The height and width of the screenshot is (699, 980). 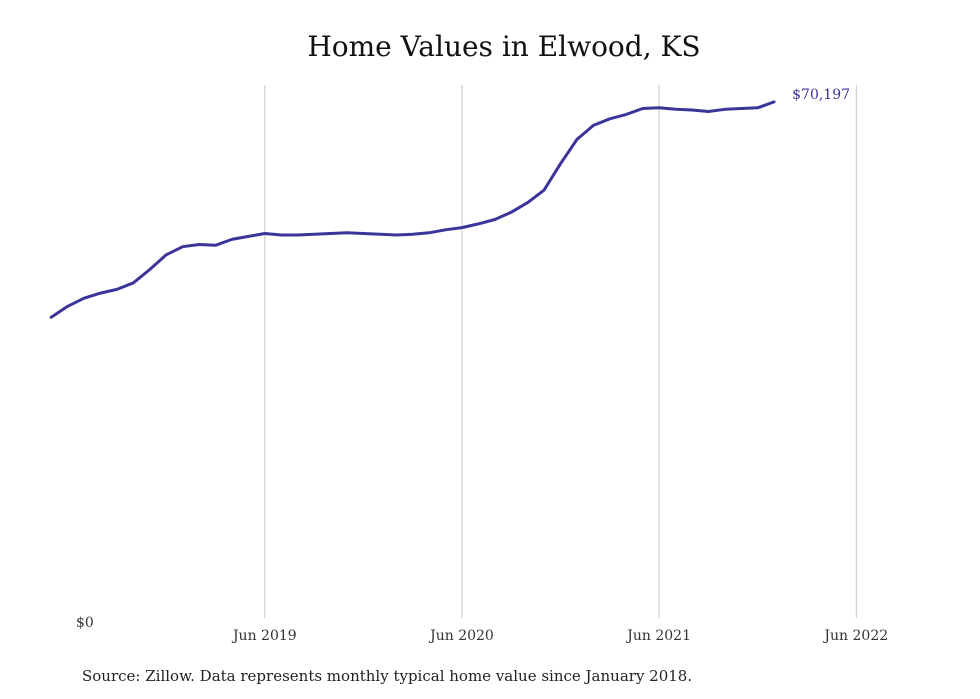 What do you see at coordinates (504, 46) in the screenshot?
I see `chart-title: Home Values in Elwood, KS` at bounding box center [504, 46].